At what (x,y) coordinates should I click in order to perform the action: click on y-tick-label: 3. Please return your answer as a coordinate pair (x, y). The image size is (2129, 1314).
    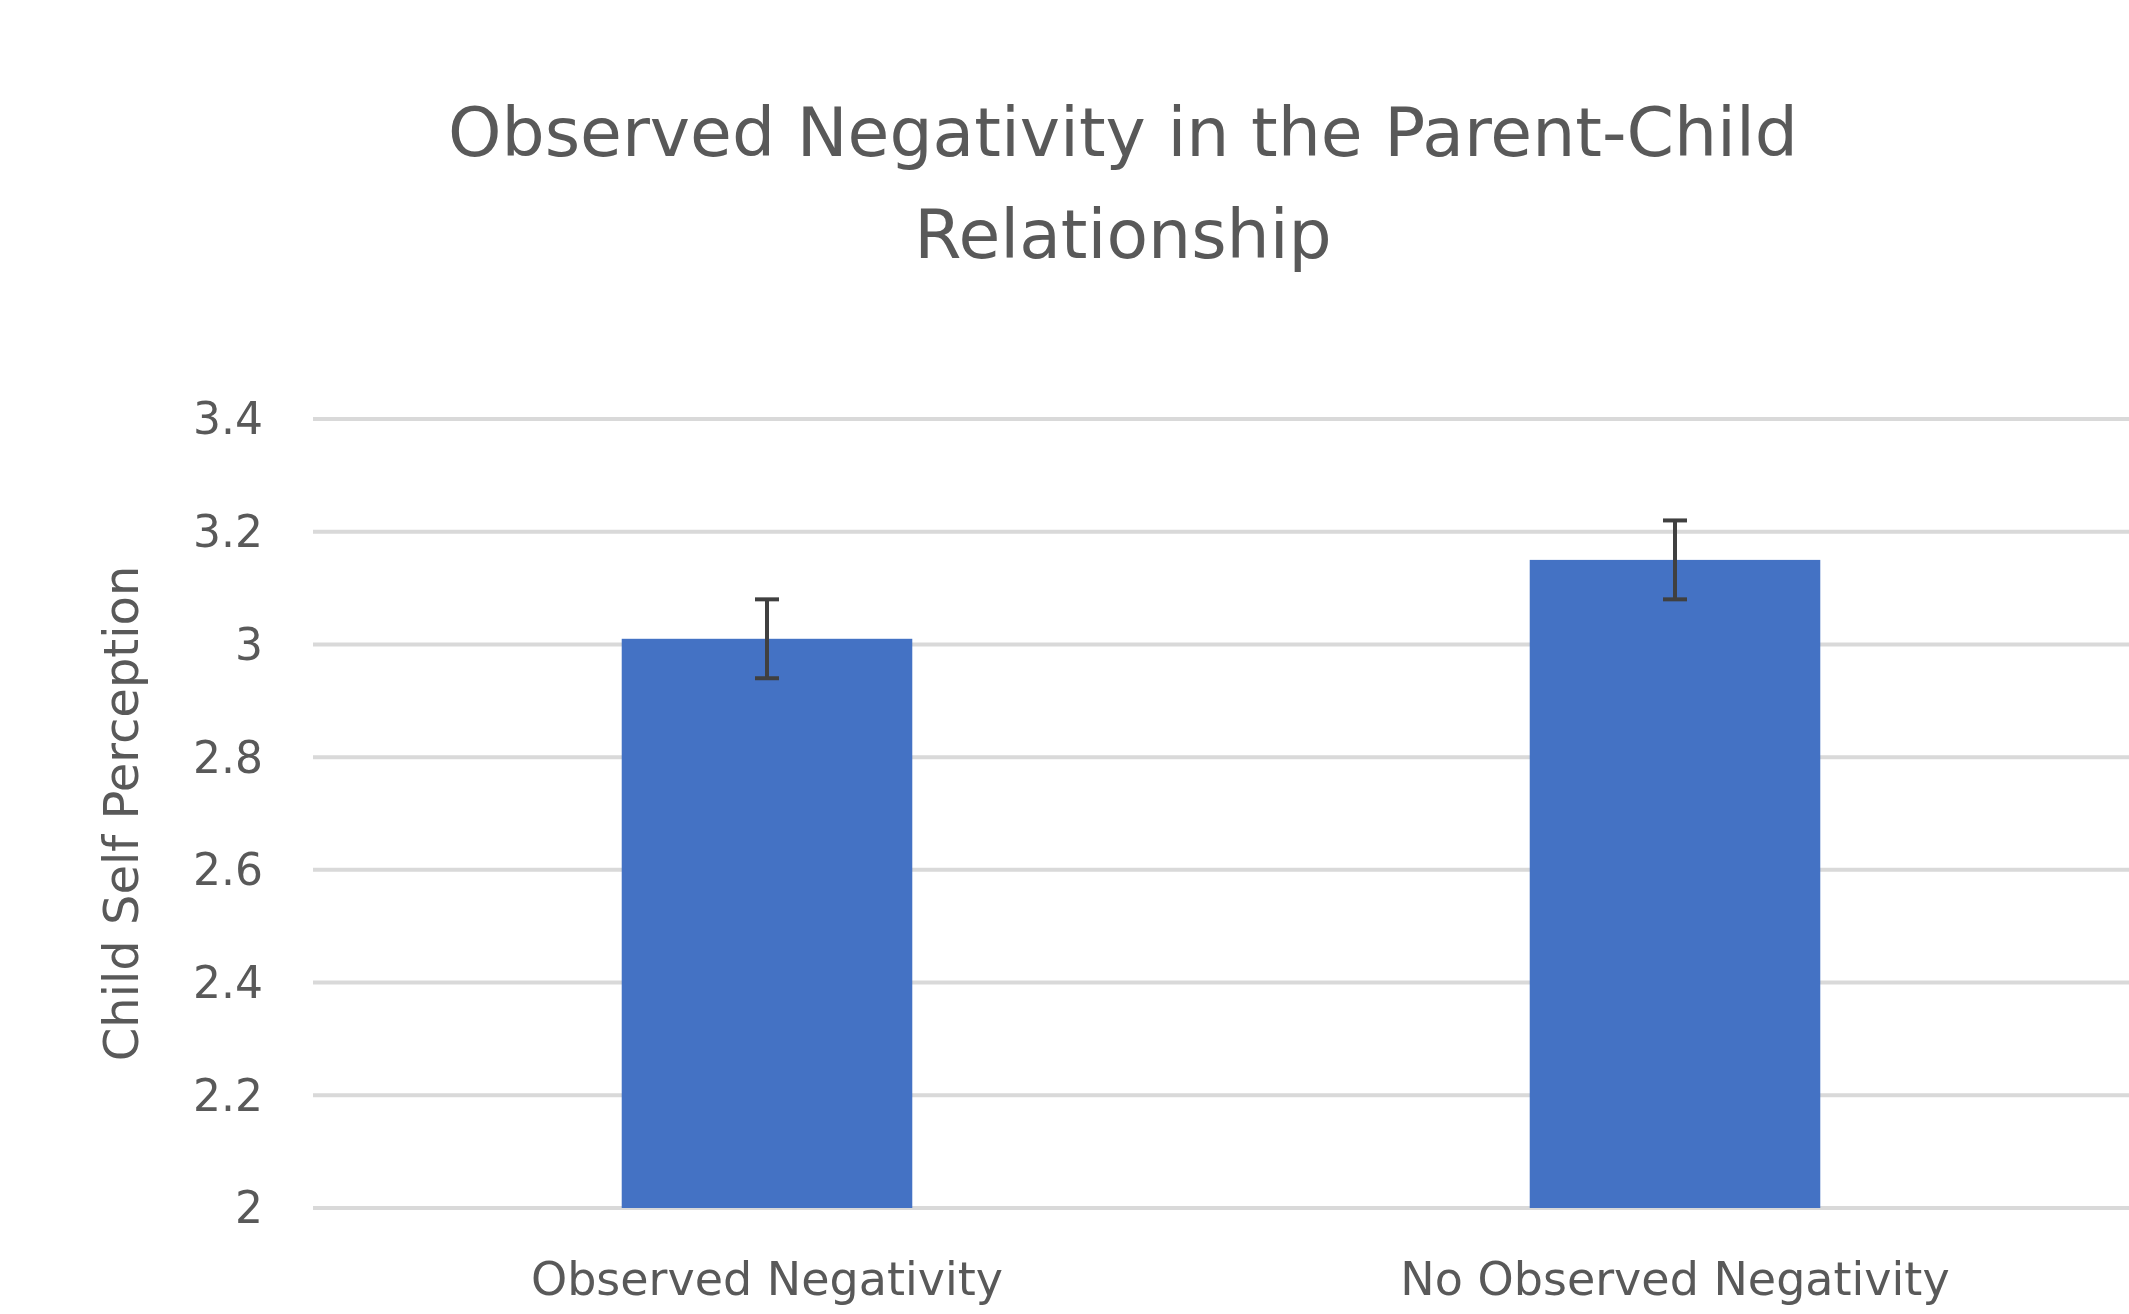
    Looking at the image, I should click on (249, 644).